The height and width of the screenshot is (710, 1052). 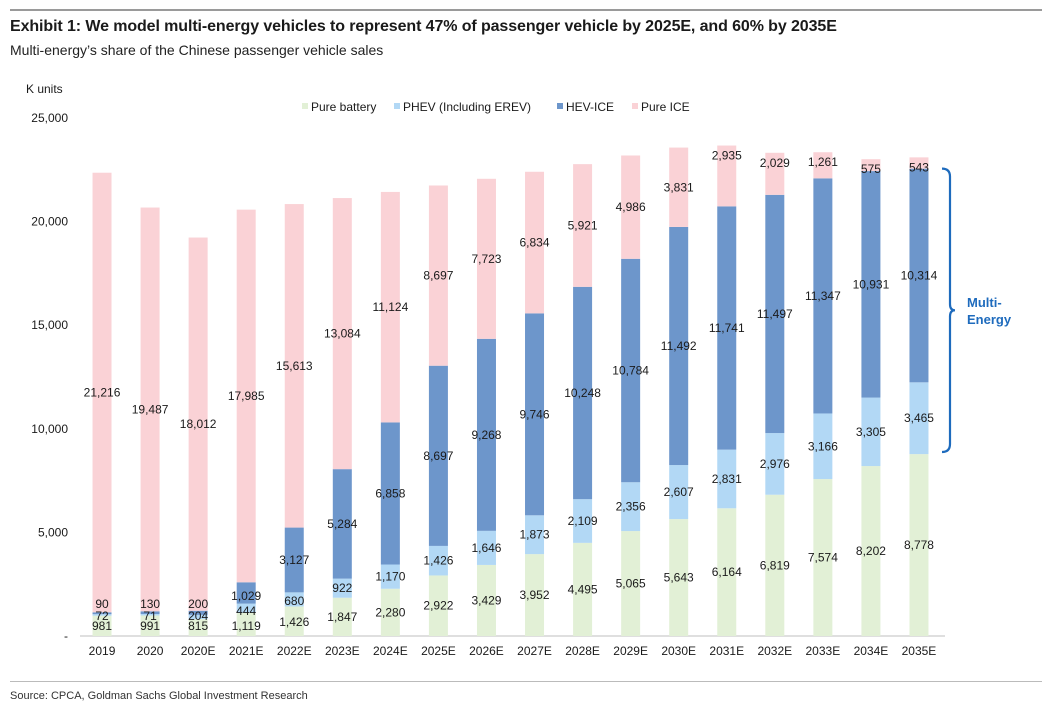 What do you see at coordinates (246, 626) in the screenshot?
I see `data-label: 1,119` at bounding box center [246, 626].